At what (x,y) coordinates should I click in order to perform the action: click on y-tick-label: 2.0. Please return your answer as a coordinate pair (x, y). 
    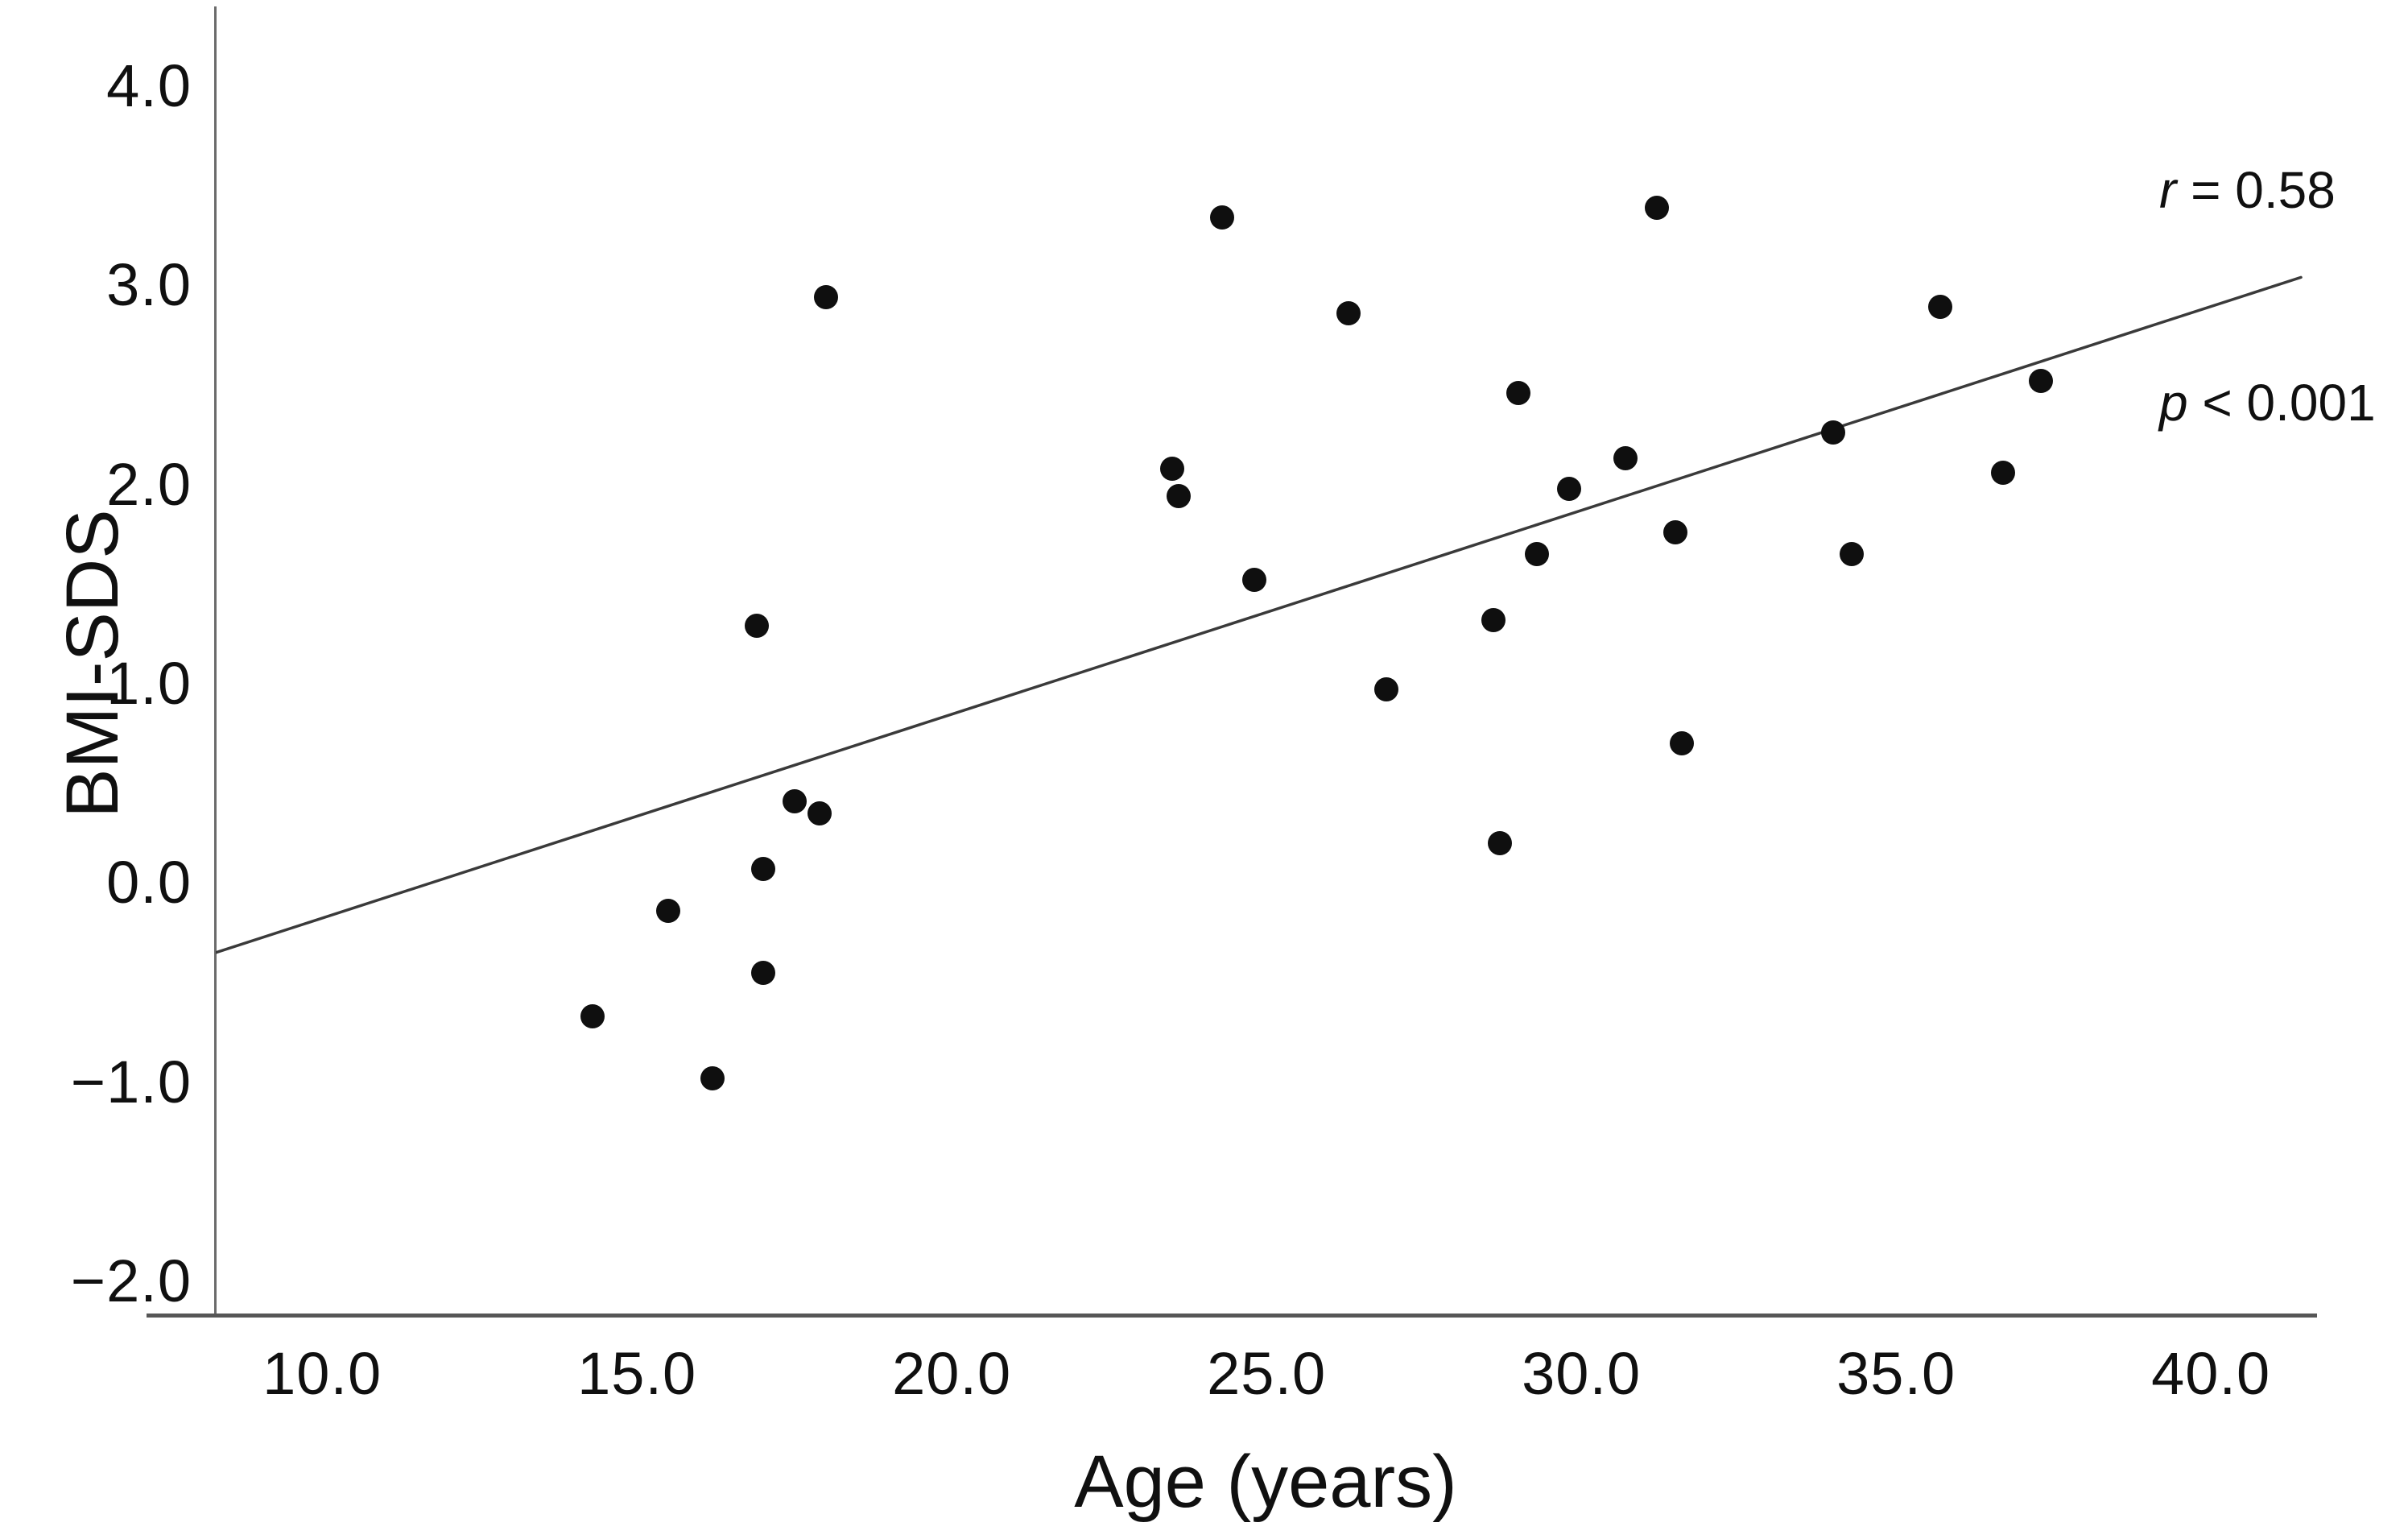
    Looking at the image, I should click on (149, 484).